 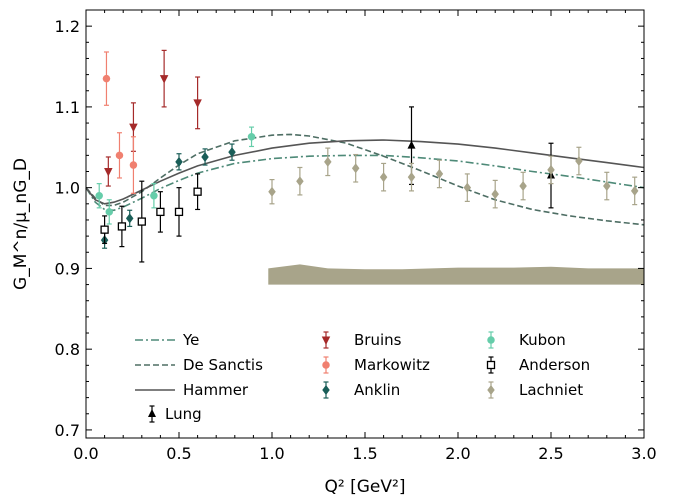 What do you see at coordinates (183, 414) in the screenshot?
I see `legend-label: Lung` at bounding box center [183, 414].